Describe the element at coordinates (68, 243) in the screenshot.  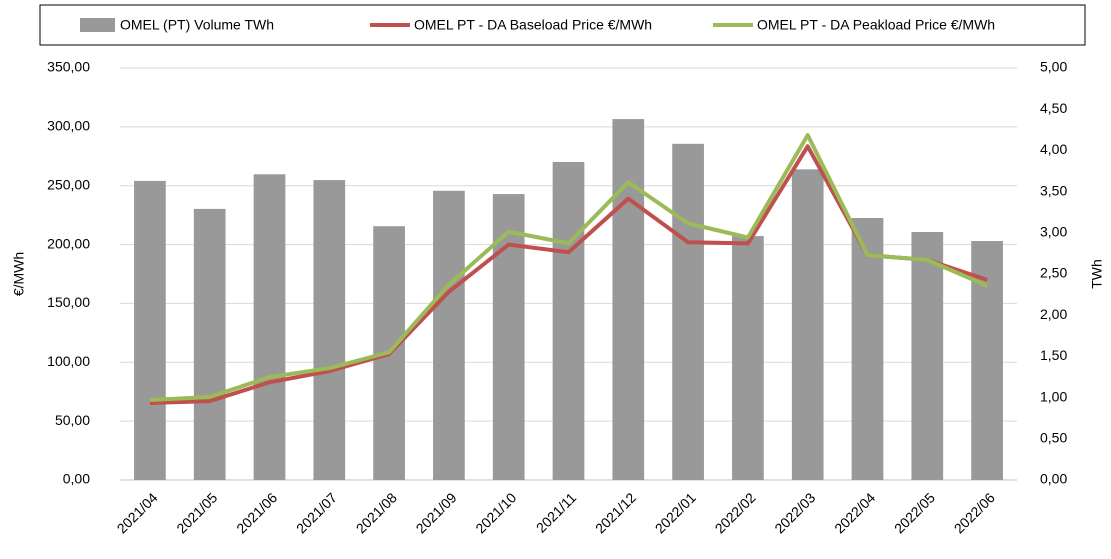
I see `y-tick-label: 200,00` at that location.